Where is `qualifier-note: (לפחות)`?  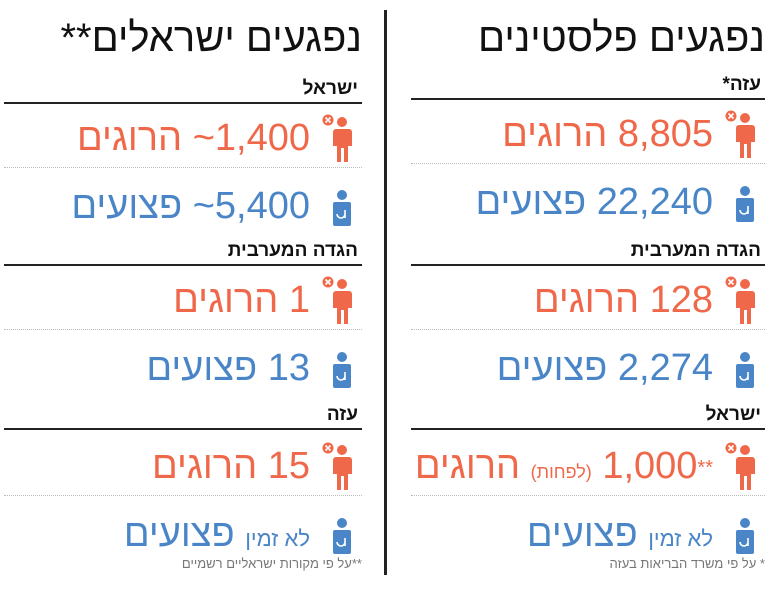 qualifier-note: (לפחות) is located at coordinates (561, 472).